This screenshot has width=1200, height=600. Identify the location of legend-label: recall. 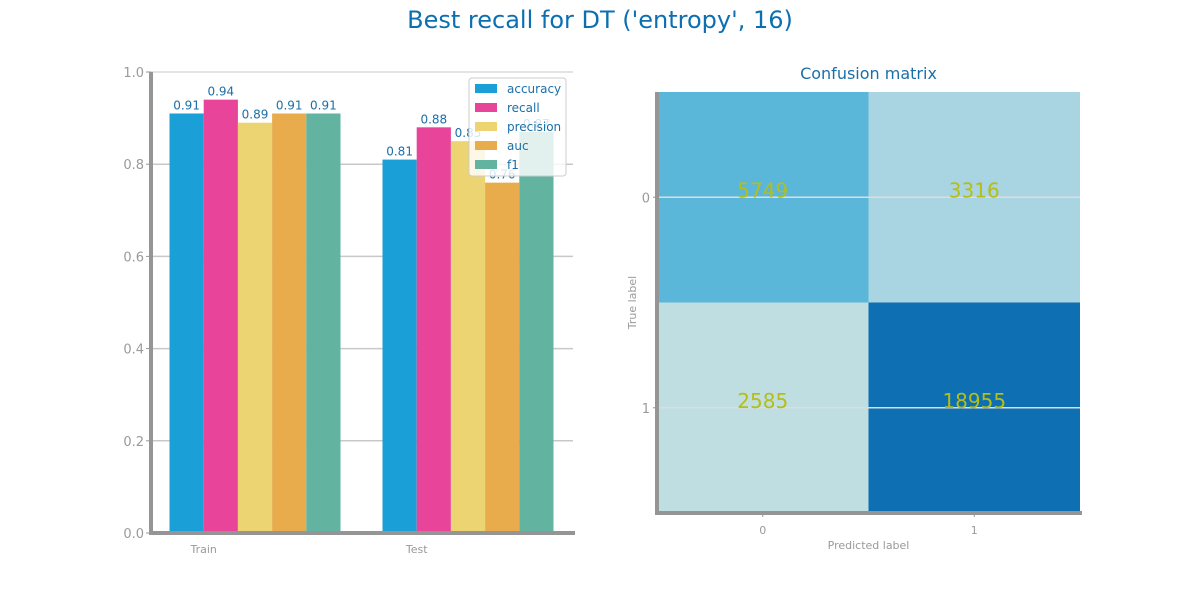
(523, 108).